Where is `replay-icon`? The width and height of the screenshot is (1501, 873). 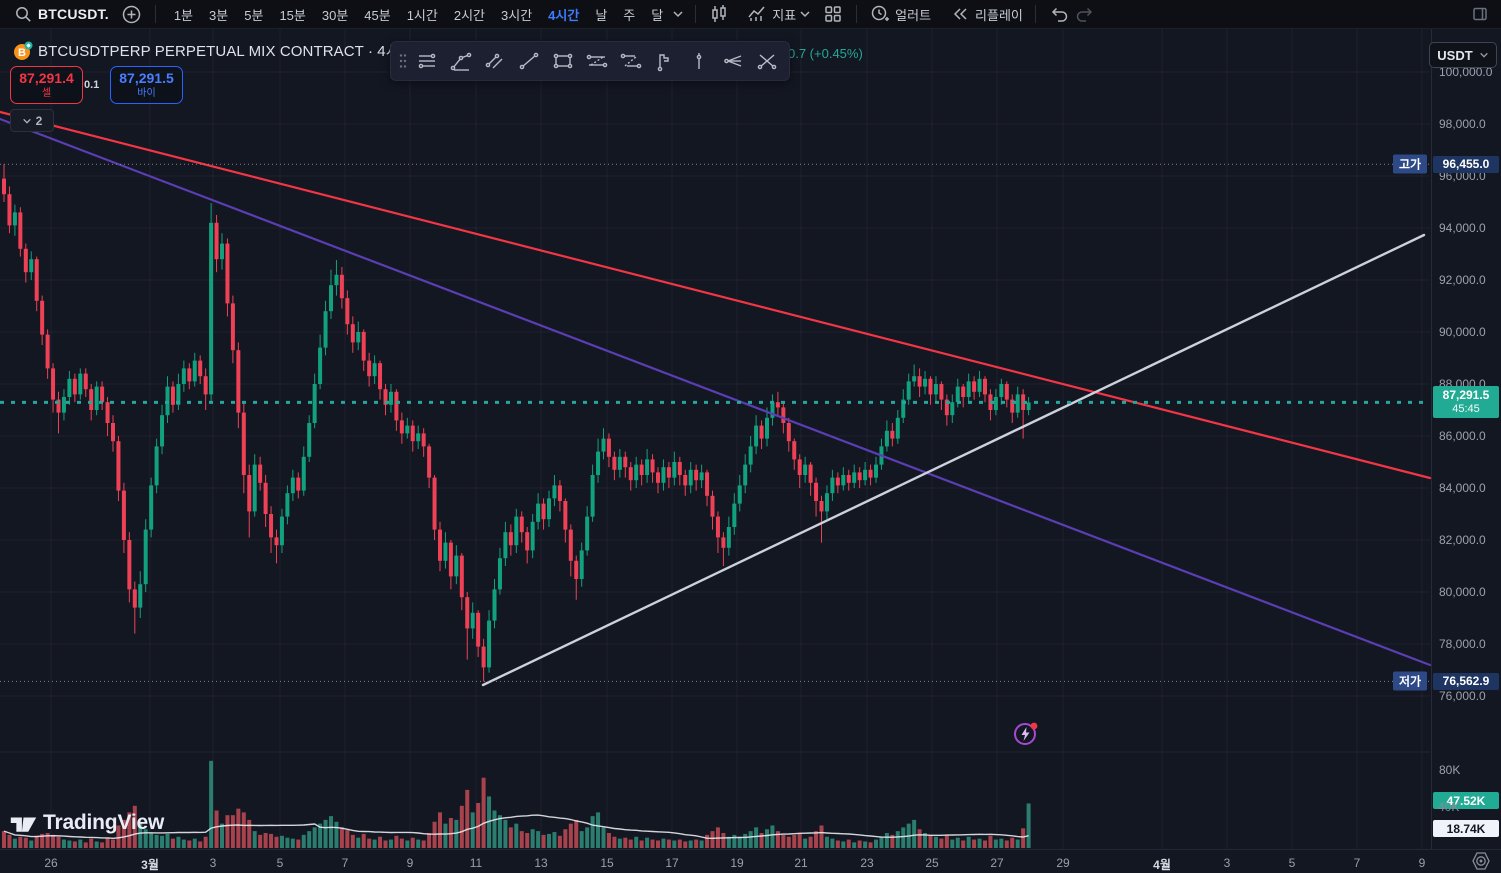 replay-icon is located at coordinates (960, 14).